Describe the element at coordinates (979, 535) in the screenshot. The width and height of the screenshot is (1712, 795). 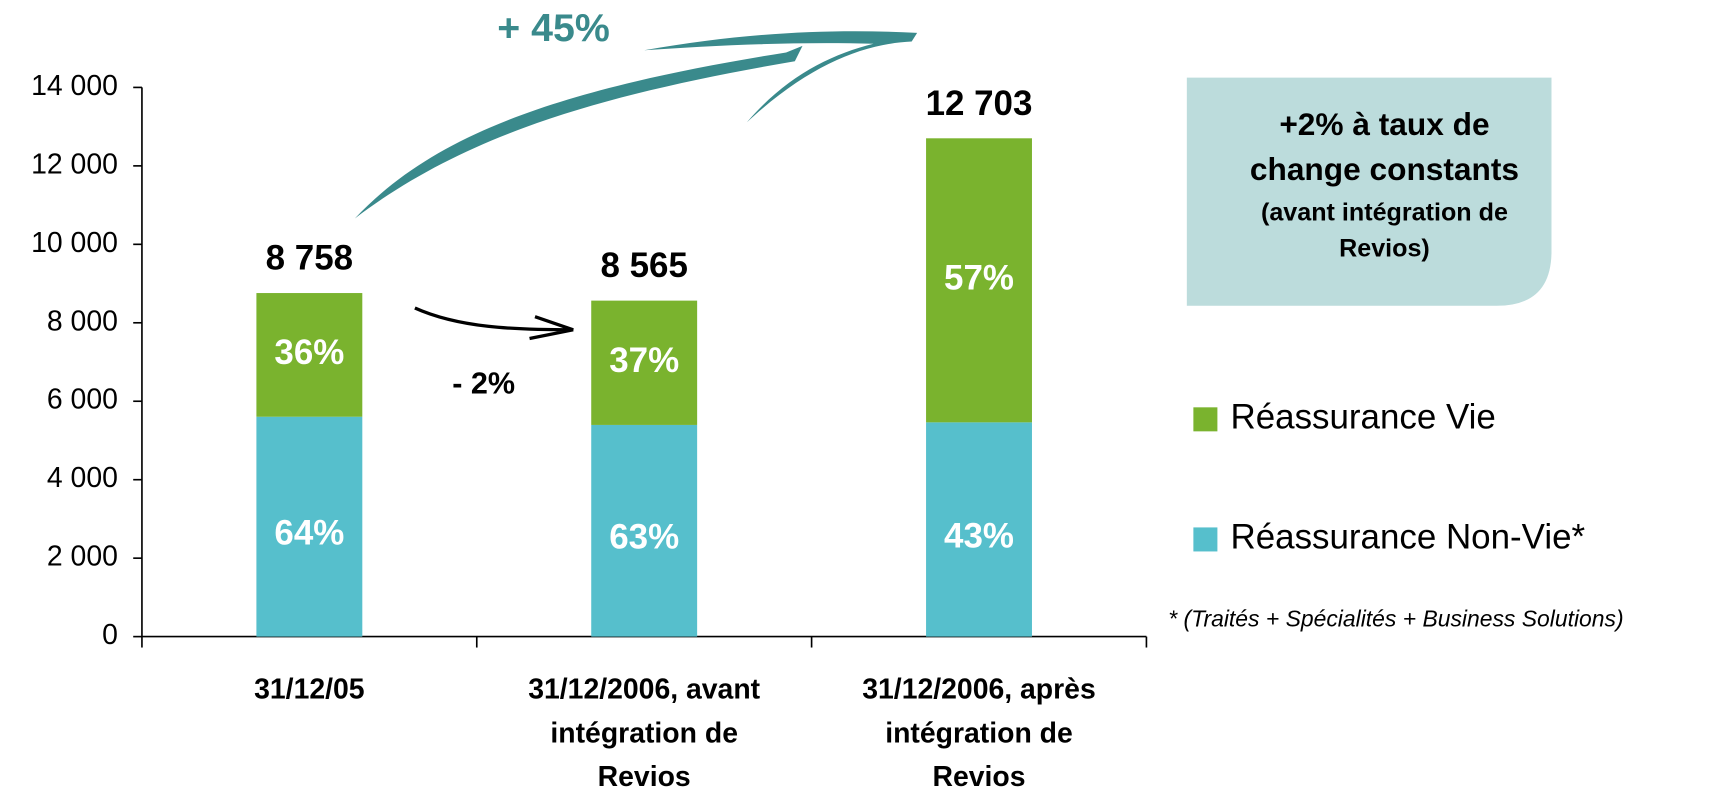
I see `segment-label: 43%` at that location.